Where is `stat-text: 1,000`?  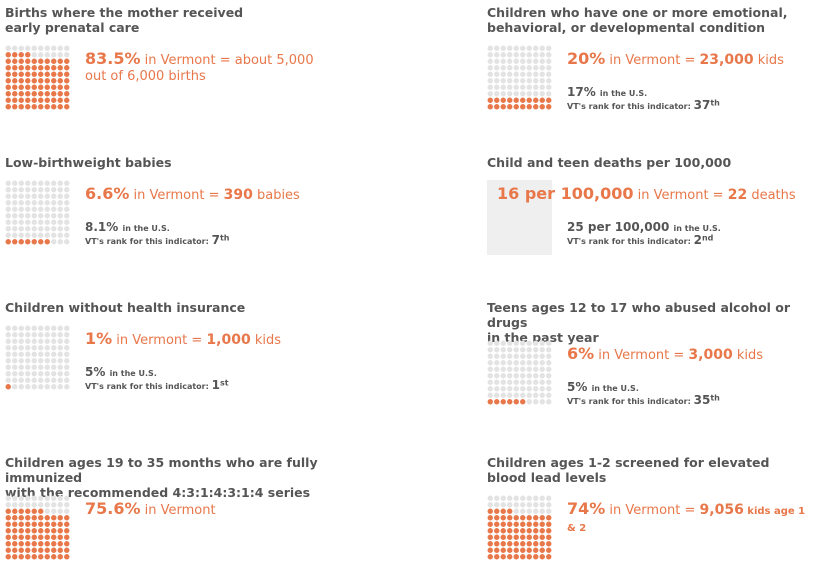 stat-text: 1,000 is located at coordinates (228, 340).